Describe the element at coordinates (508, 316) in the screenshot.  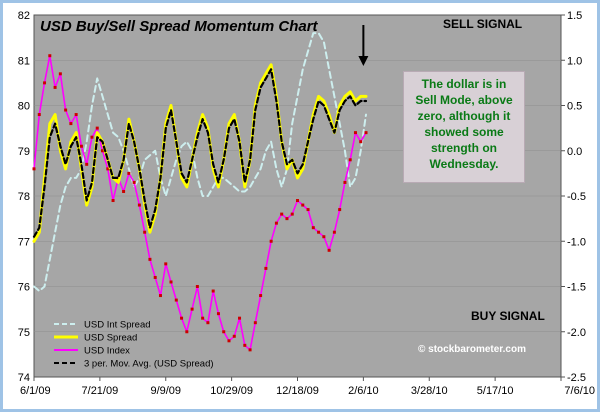
I see `buy-signal-label: BUY SIGNAL` at that location.